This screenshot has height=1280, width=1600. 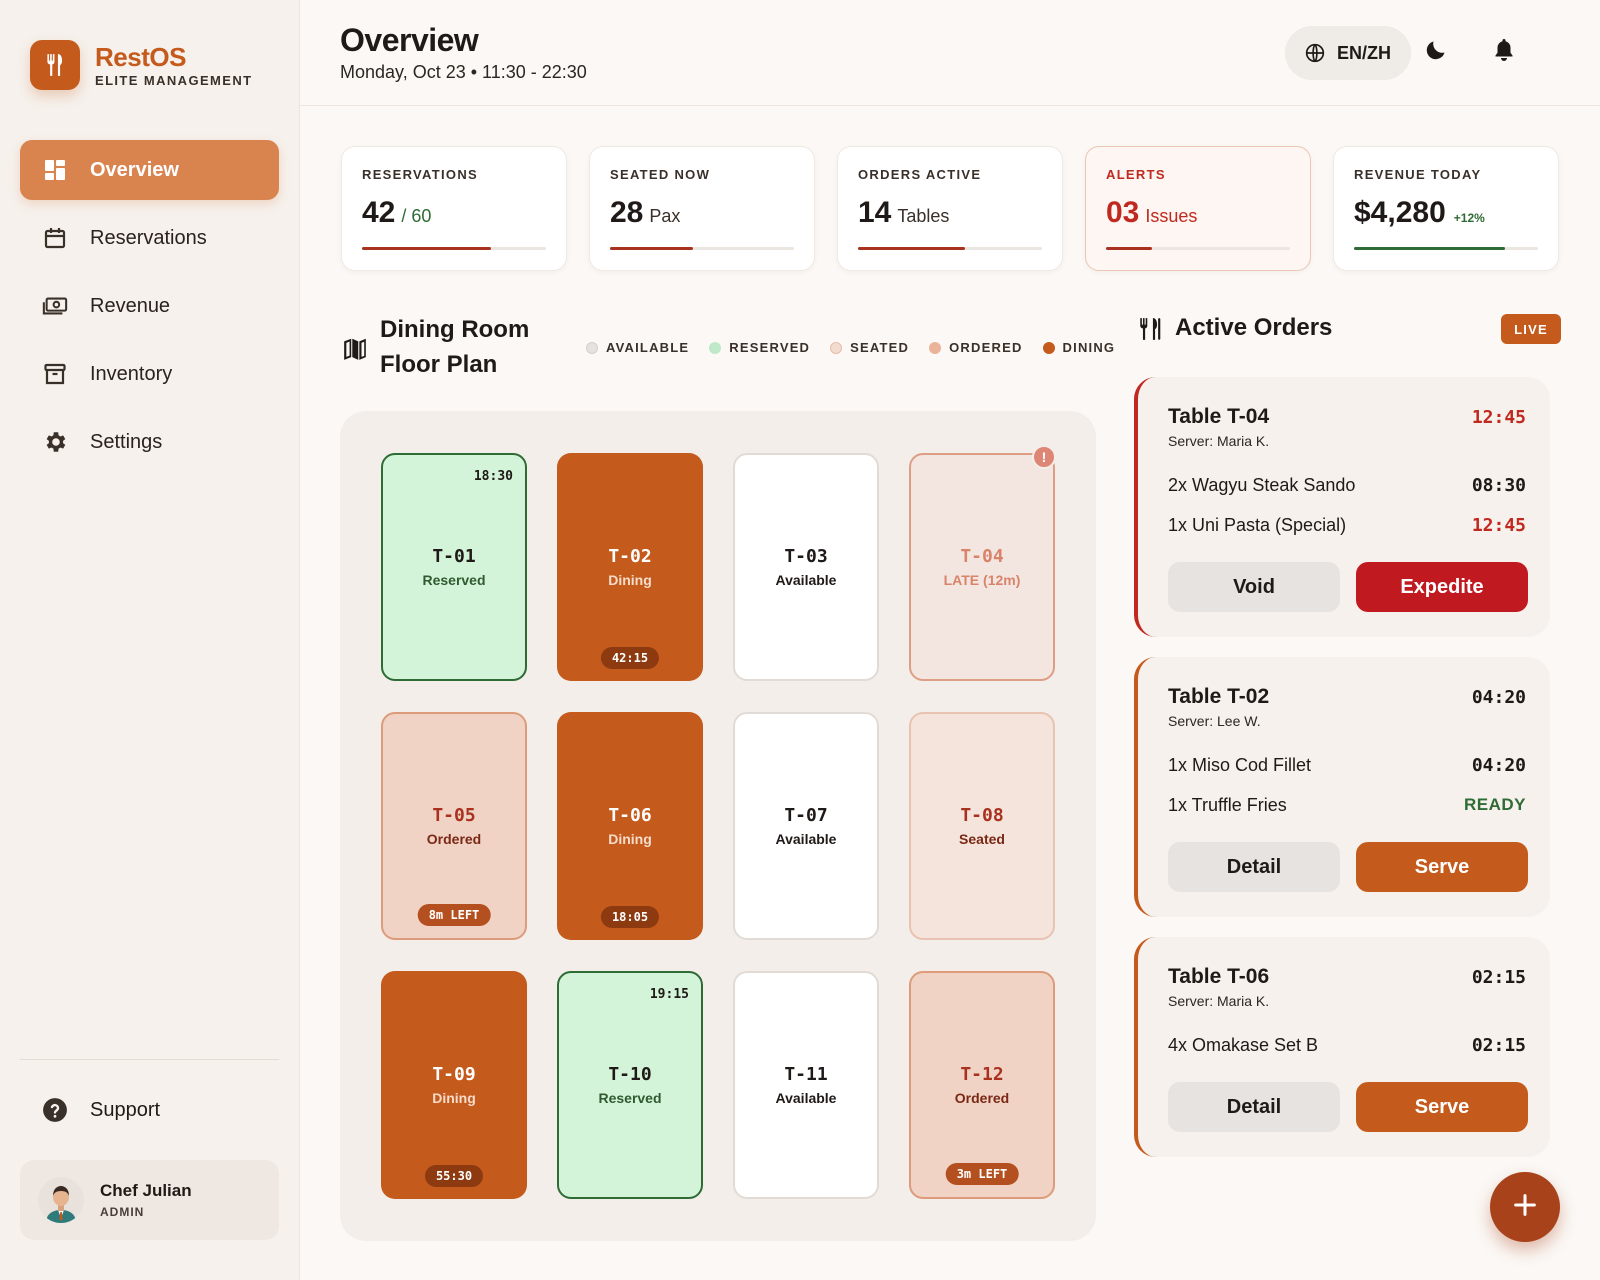 What do you see at coordinates (982, 580) in the screenshot?
I see `table-status: LATE (12m)` at bounding box center [982, 580].